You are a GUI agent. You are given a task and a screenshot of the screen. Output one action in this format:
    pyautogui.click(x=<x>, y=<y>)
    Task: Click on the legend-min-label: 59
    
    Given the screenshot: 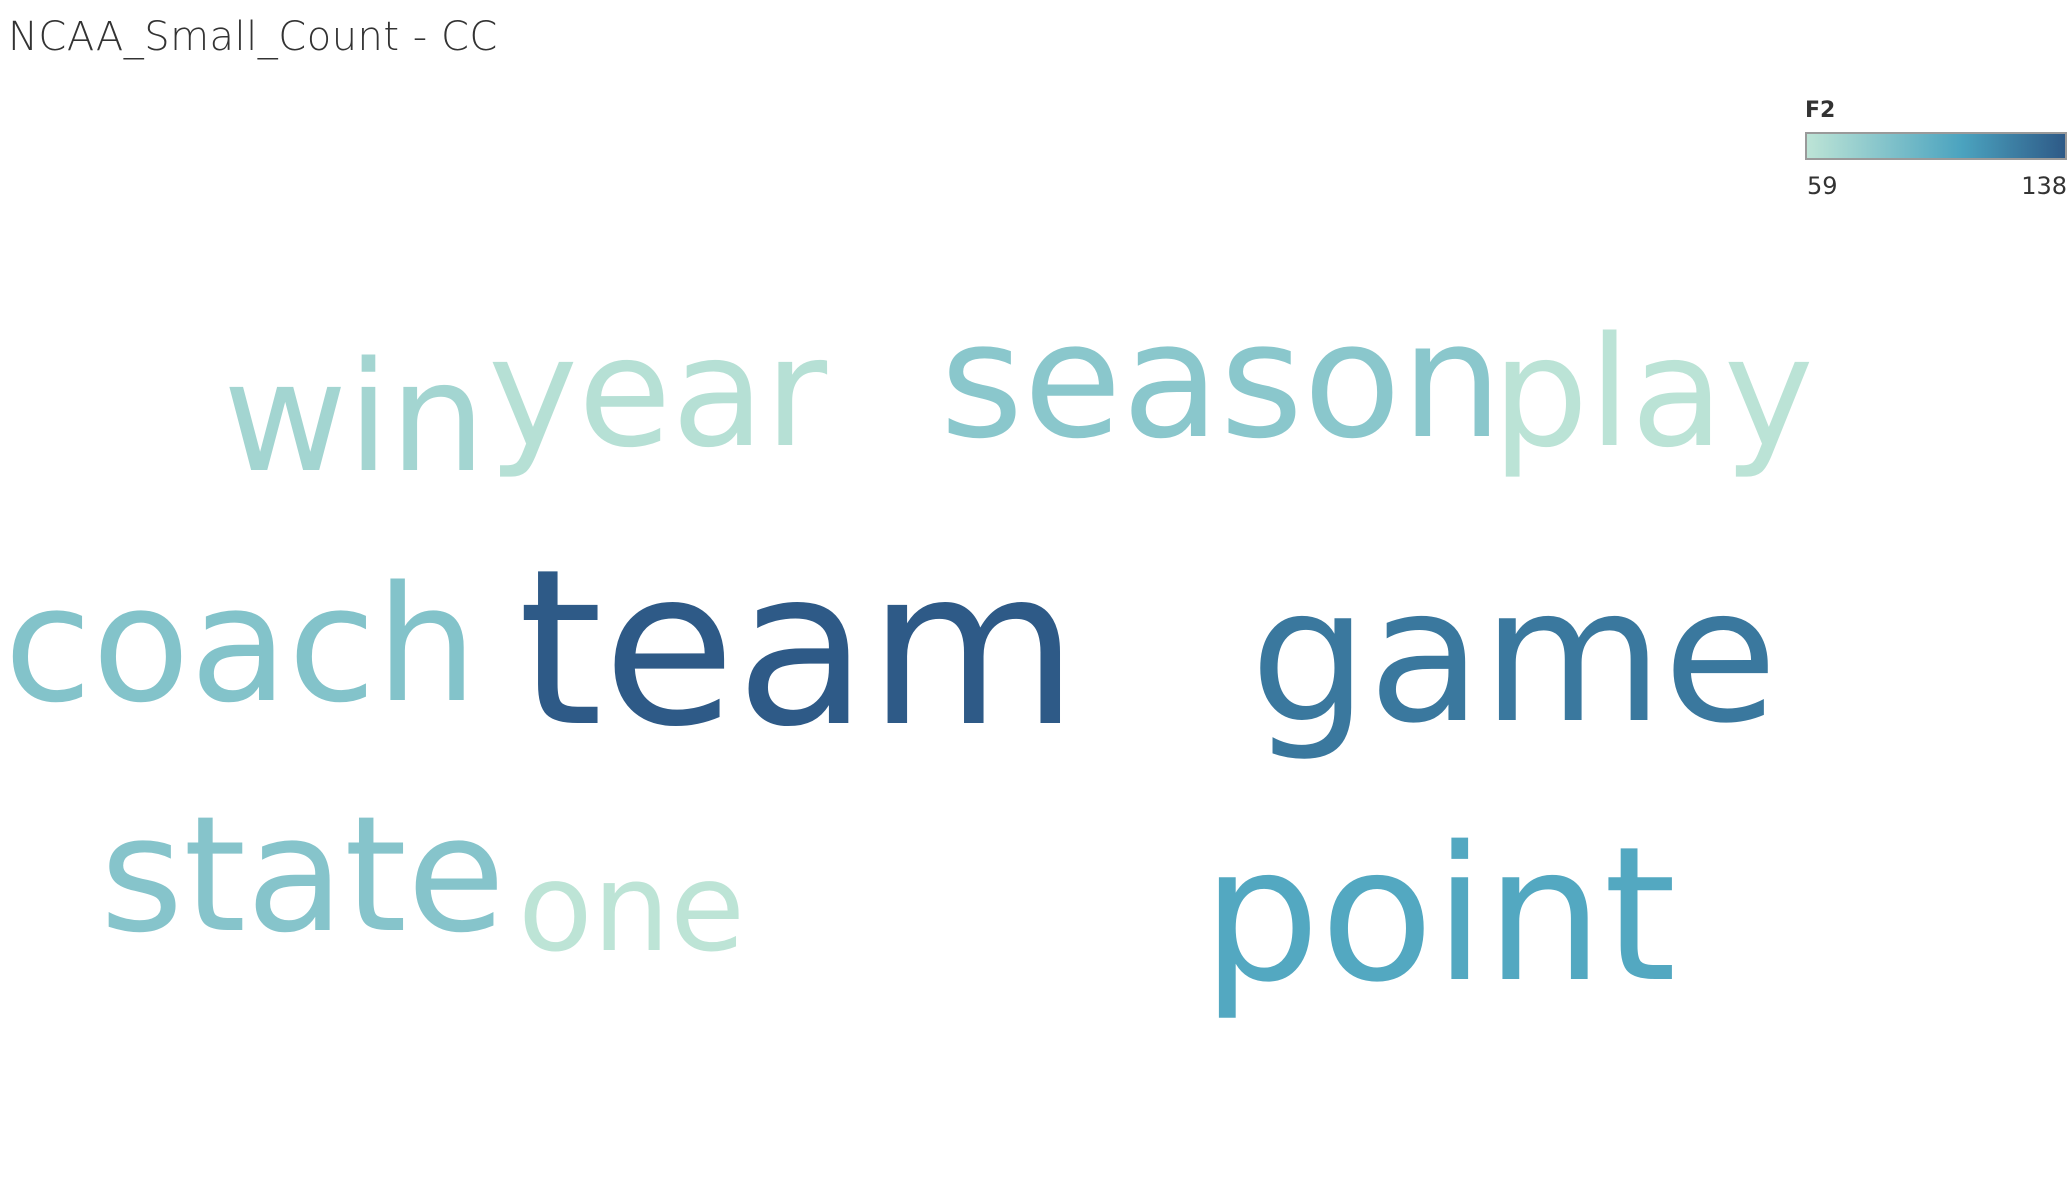 What is the action you would take?
    pyautogui.click(x=1822, y=186)
    